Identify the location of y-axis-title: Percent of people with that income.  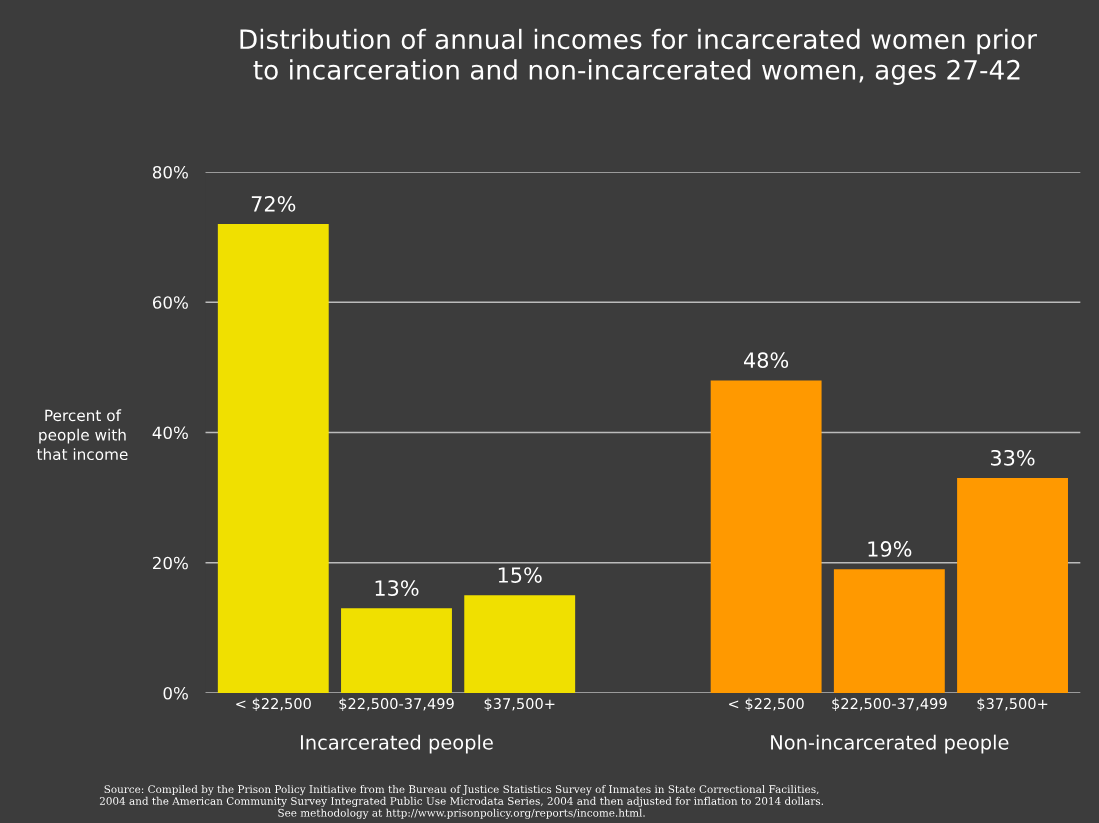
(82, 435).